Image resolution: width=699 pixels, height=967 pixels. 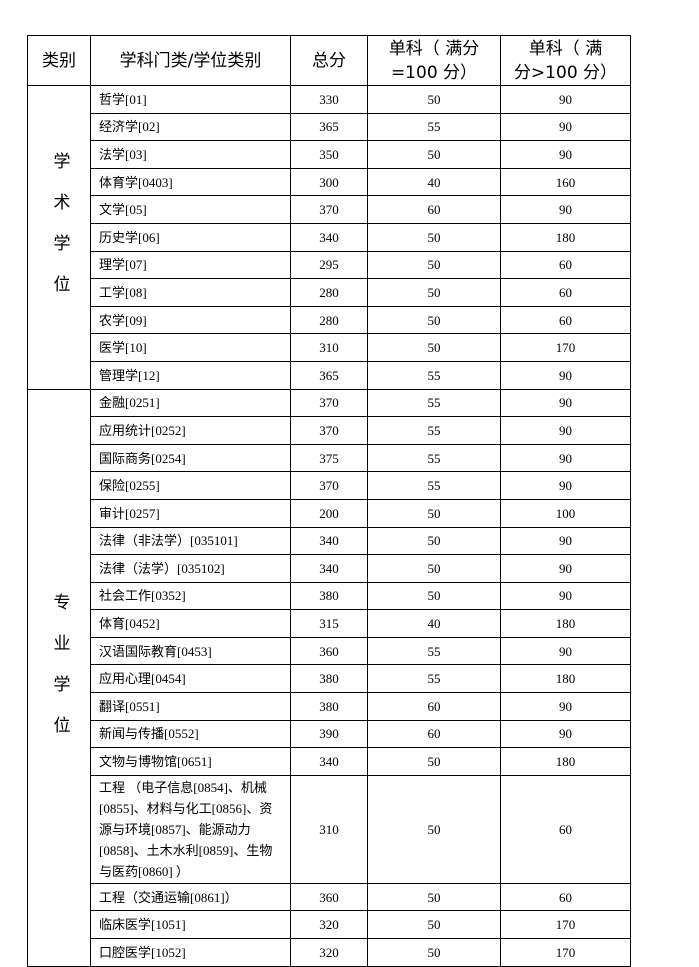 What do you see at coordinates (190, 375) in the screenshot?
I see `subject-cell: 管理学[12]` at bounding box center [190, 375].